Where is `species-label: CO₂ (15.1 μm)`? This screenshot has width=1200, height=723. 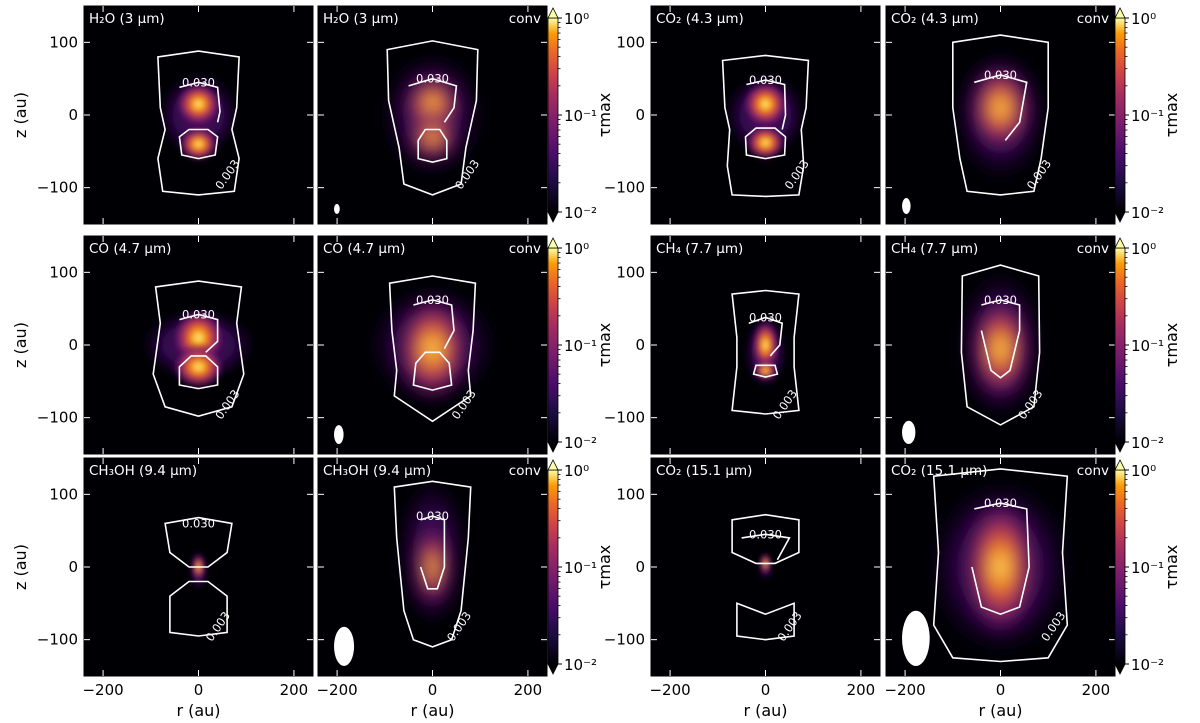
species-label: CO₂ (15.1 μm) is located at coordinates (704, 471).